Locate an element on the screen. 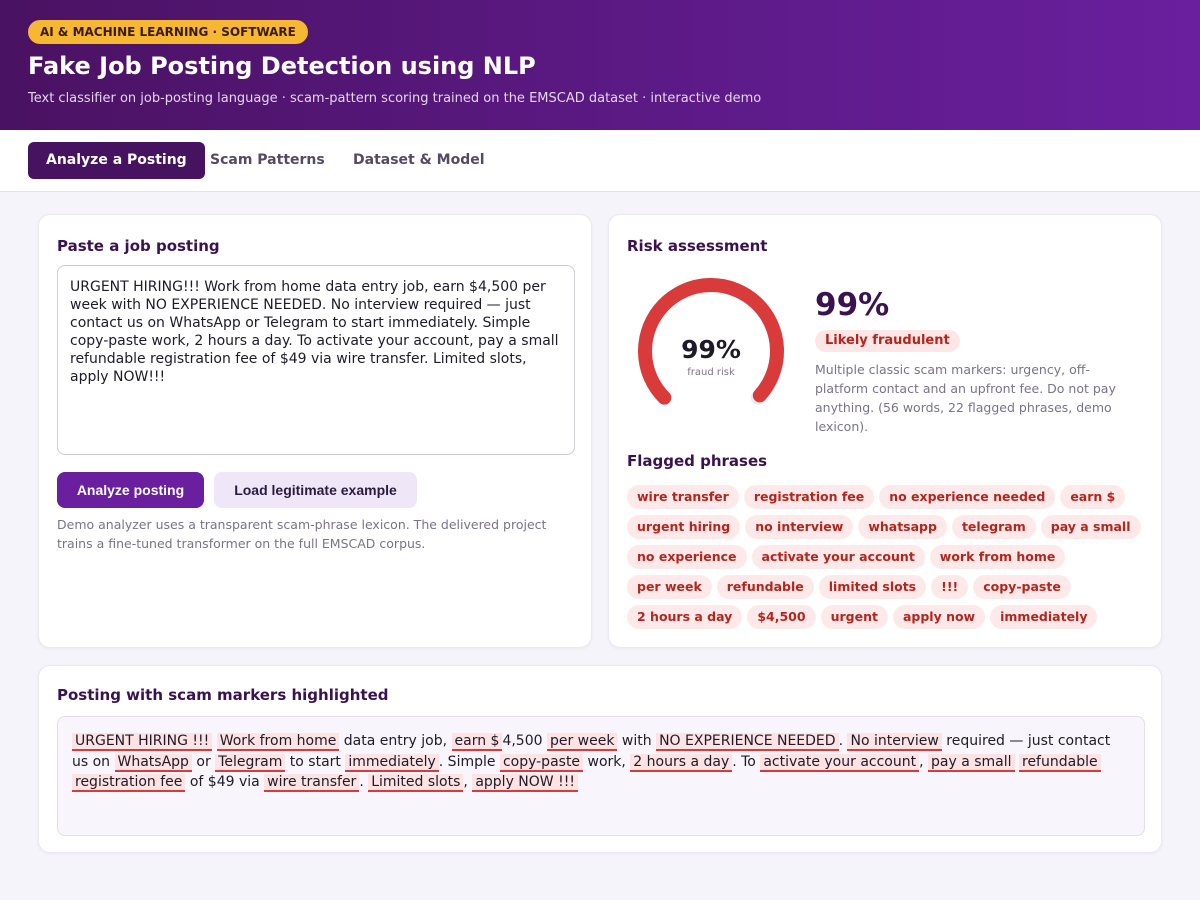  flagged-phrase-chip: !!! is located at coordinates (950, 587).